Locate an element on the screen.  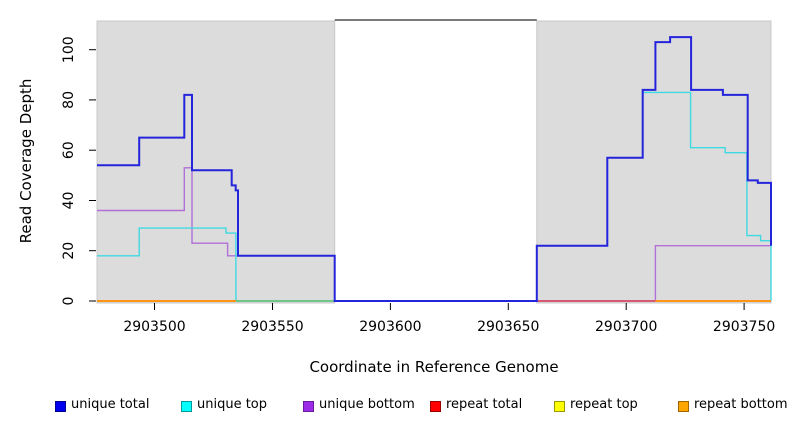
legend-swatch-unique-top is located at coordinates (186, 406).